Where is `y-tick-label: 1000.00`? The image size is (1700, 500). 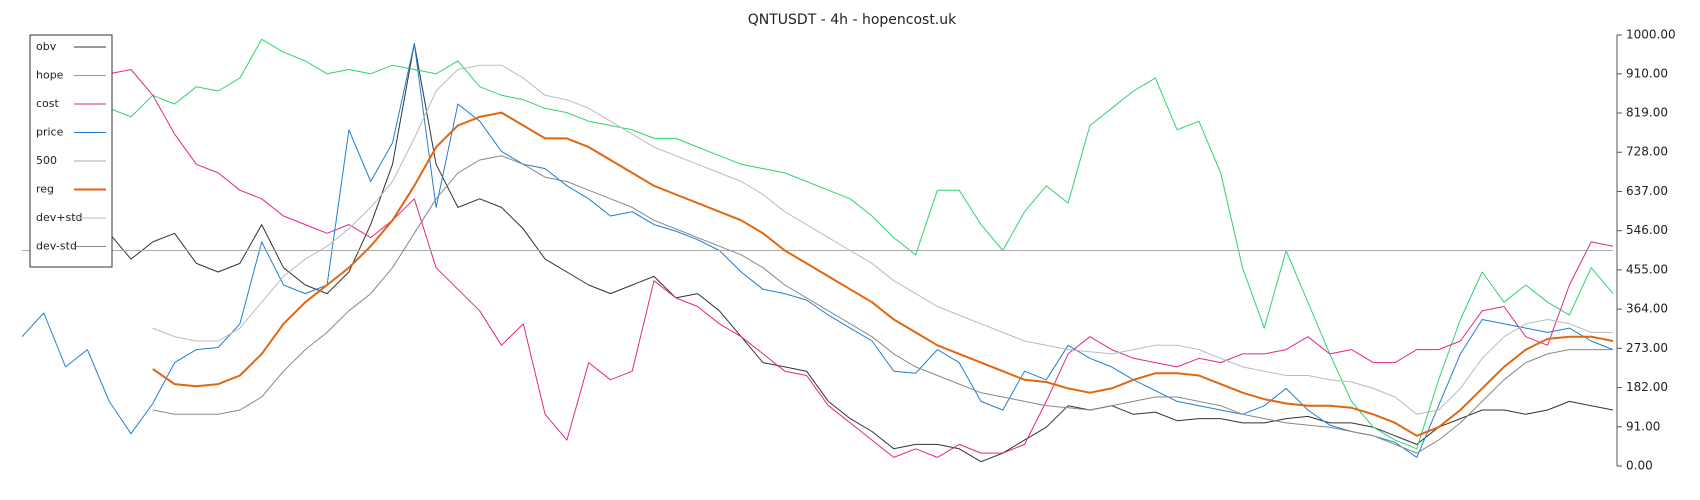 y-tick-label: 1000.00 is located at coordinates (1651, 35).